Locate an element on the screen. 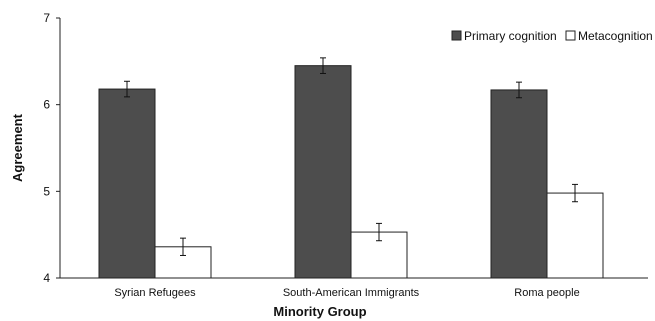 Image resolution: width=655 pixels, height=321 pixels. y-tick-label: 5 is located at coordinates (46, 191).